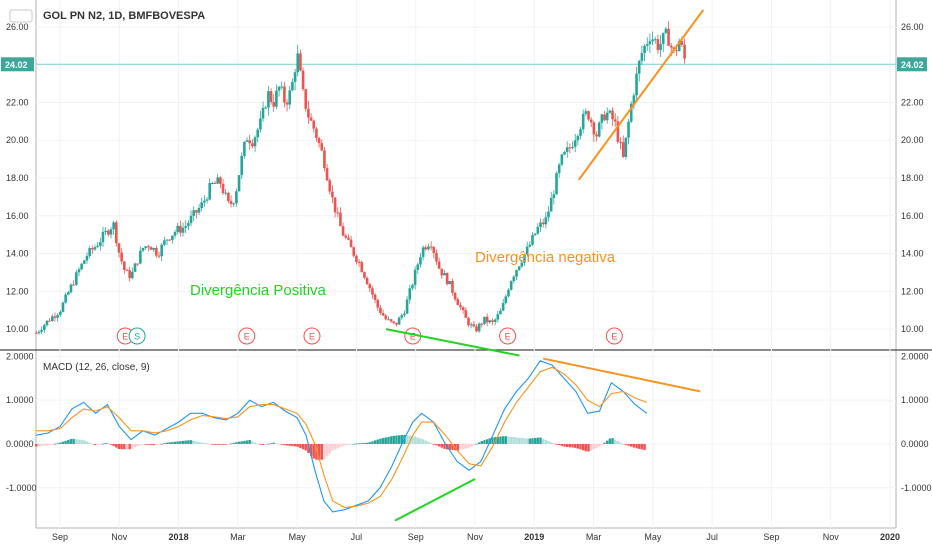 The height and width of the screenshot is (555, 932). I want to click on price-tick-label-left: 16.00, so click(17, 216).